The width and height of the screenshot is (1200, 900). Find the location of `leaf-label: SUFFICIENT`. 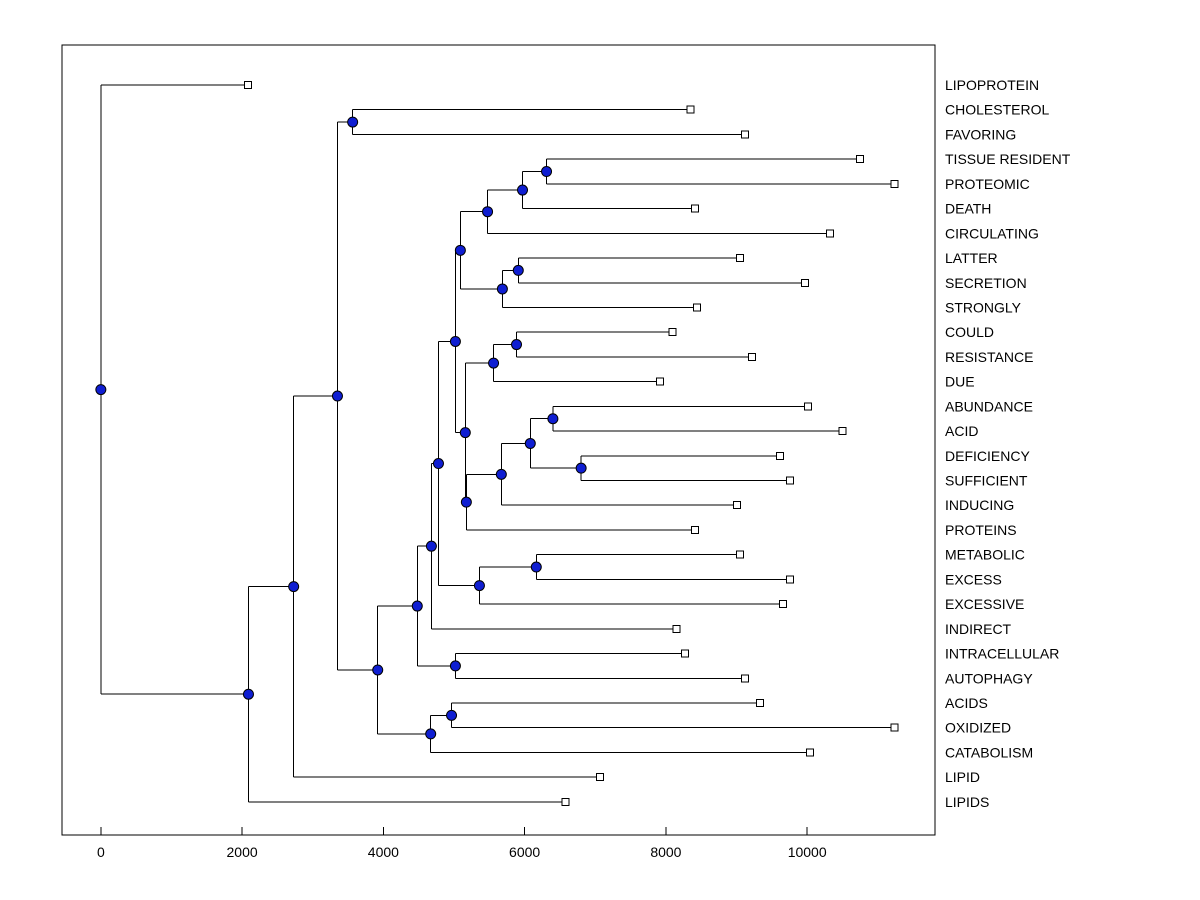

leaf-label: SUFFICIENT is located at coordinates (986, 481).